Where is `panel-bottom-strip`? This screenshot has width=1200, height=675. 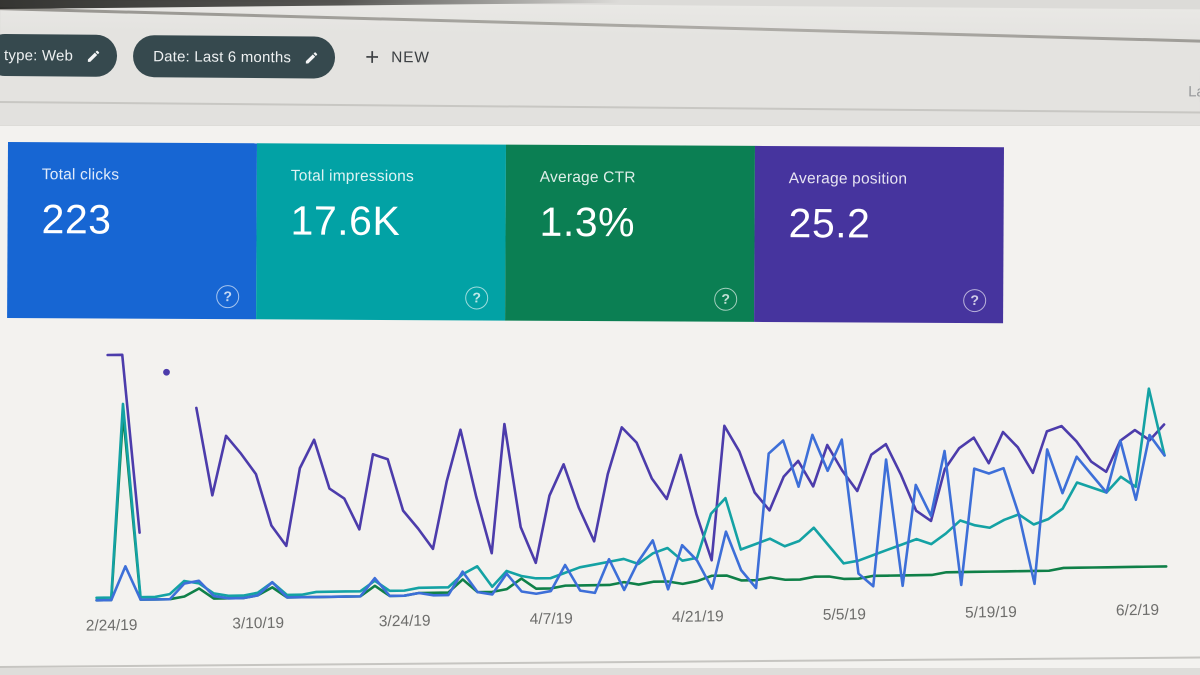
panel-bottom-strip is located at coordinates (600, 671).